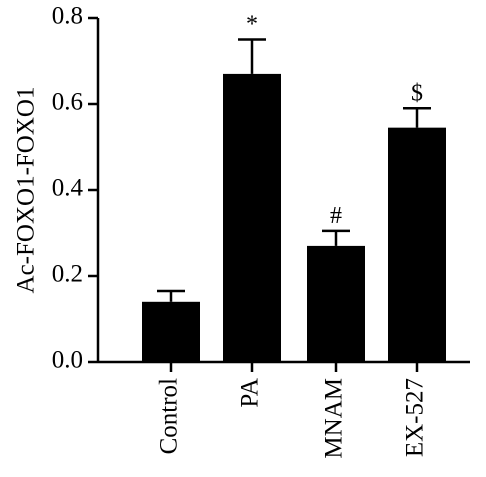  Describe the element at coordinates (67, 274) in the screenshot. I see `y-tick-label: 0.2` at that location.